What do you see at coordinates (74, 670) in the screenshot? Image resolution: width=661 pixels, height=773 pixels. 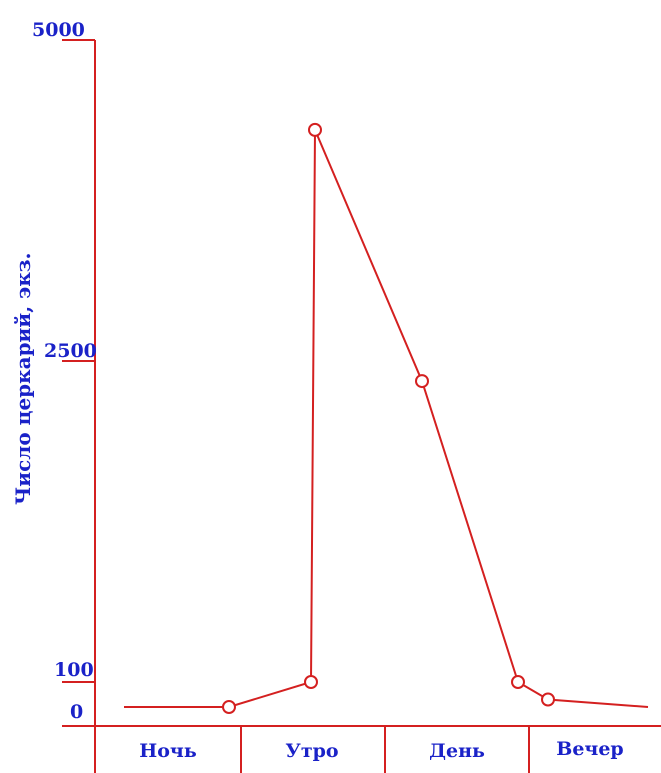 I see `y-tick-label-100: 100` at bounding box center [74, 670].